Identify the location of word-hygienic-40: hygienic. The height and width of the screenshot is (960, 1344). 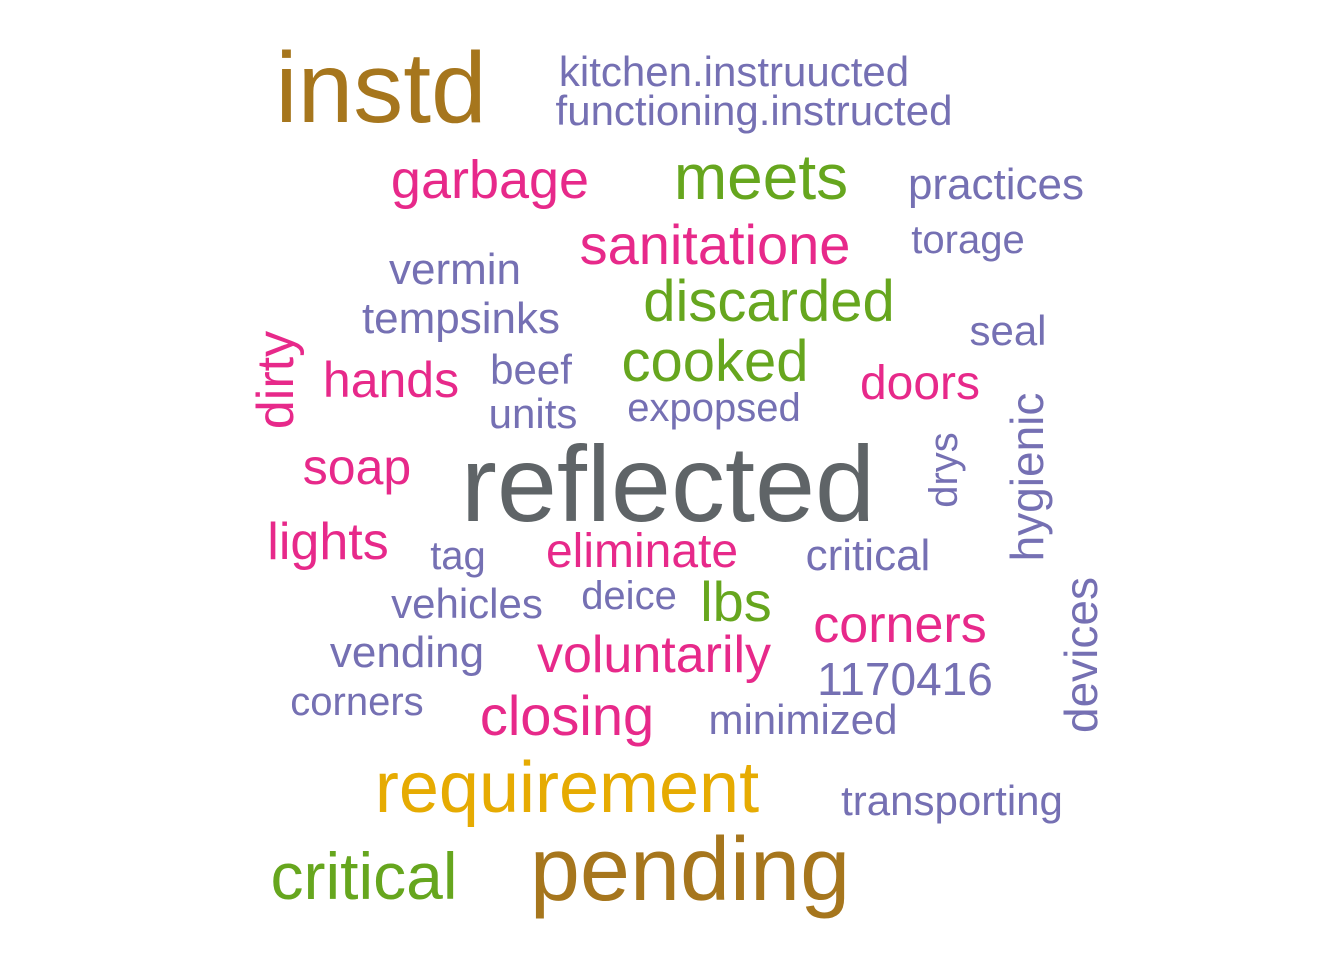
(1027, 477).